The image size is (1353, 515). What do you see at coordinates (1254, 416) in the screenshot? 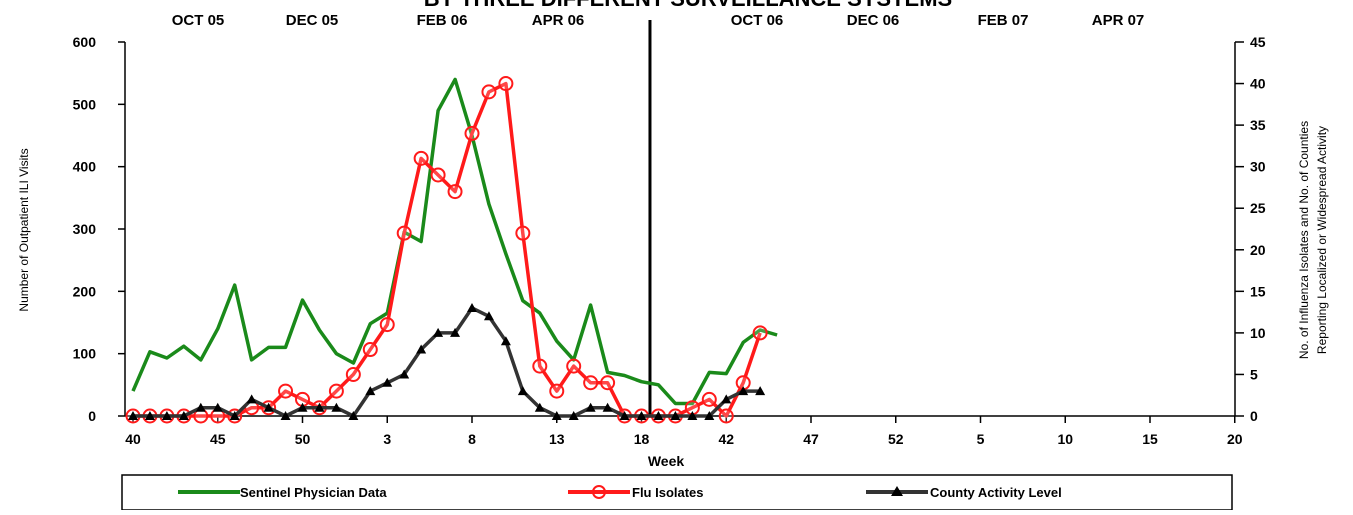
I see `right-tick-label: 0` at bounding box center [1254, 416].